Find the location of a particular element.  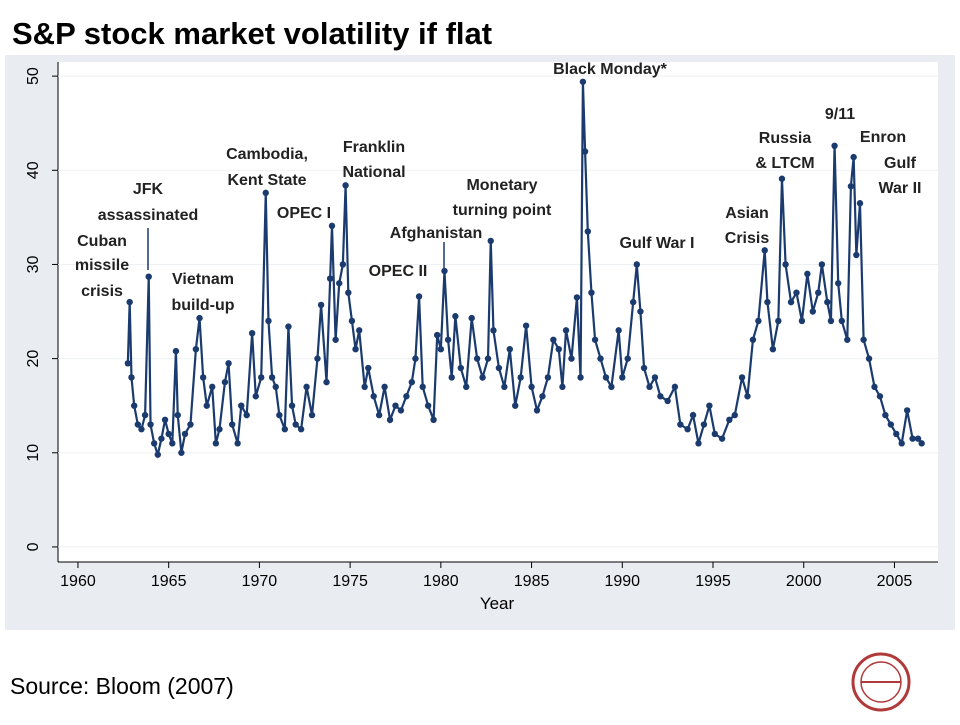

x-tick-label: 1995 is located at coordinates (713, 581).